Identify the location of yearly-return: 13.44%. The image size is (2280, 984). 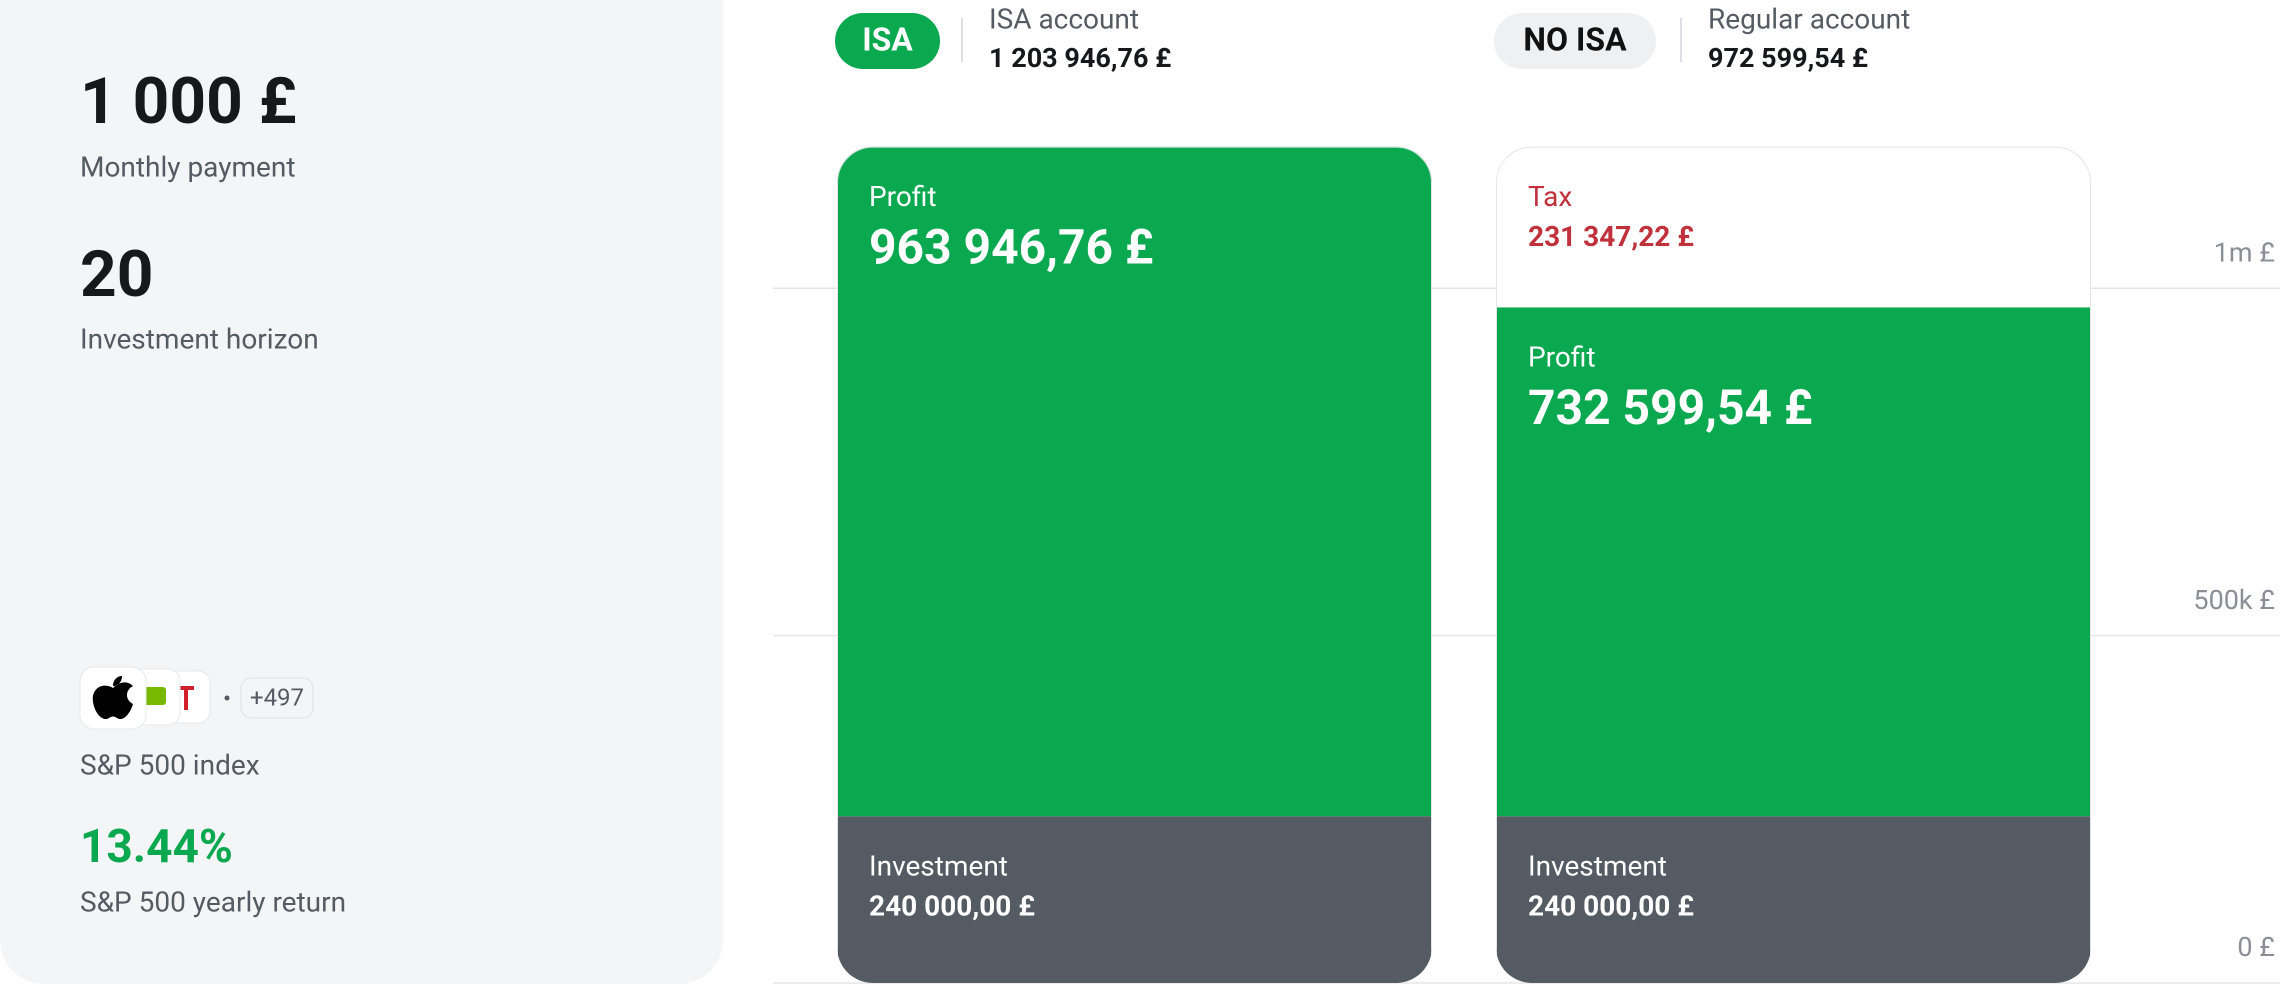
(156, 847).